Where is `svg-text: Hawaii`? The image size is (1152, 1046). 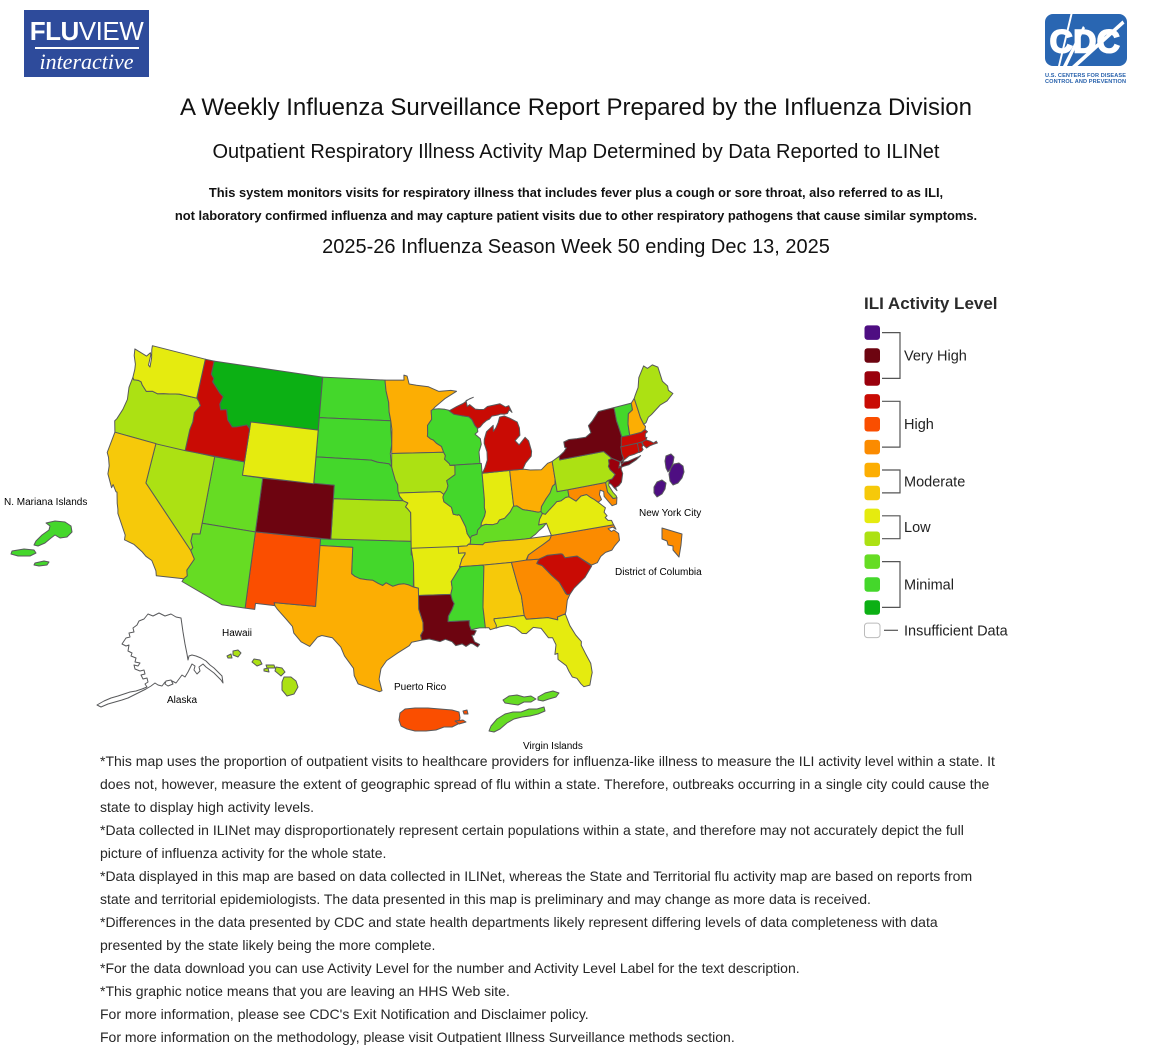
svg-text: Hawaii is located at coordinates (237, 633).